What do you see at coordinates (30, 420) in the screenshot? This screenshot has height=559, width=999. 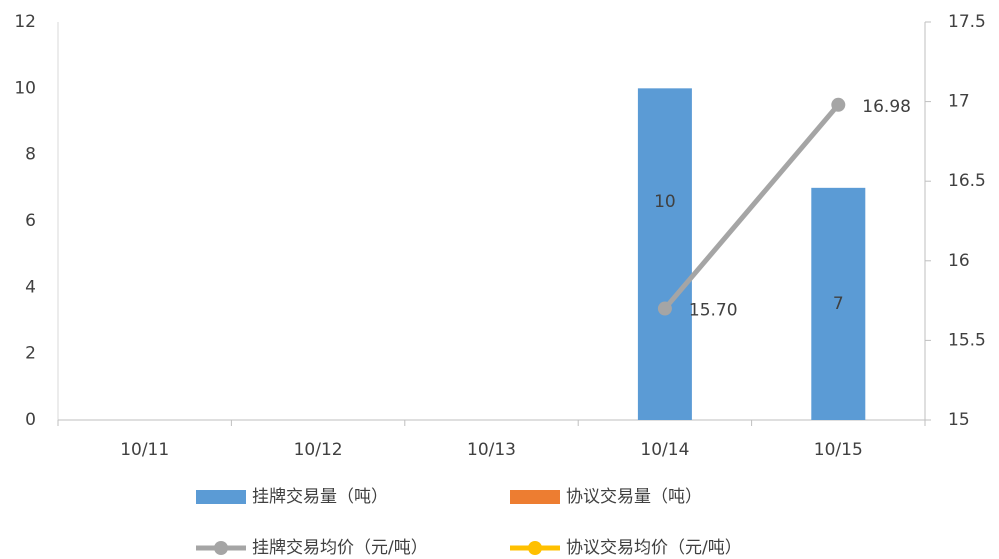 I see `y-tick-label: 0` at bounding box center [30, 420].